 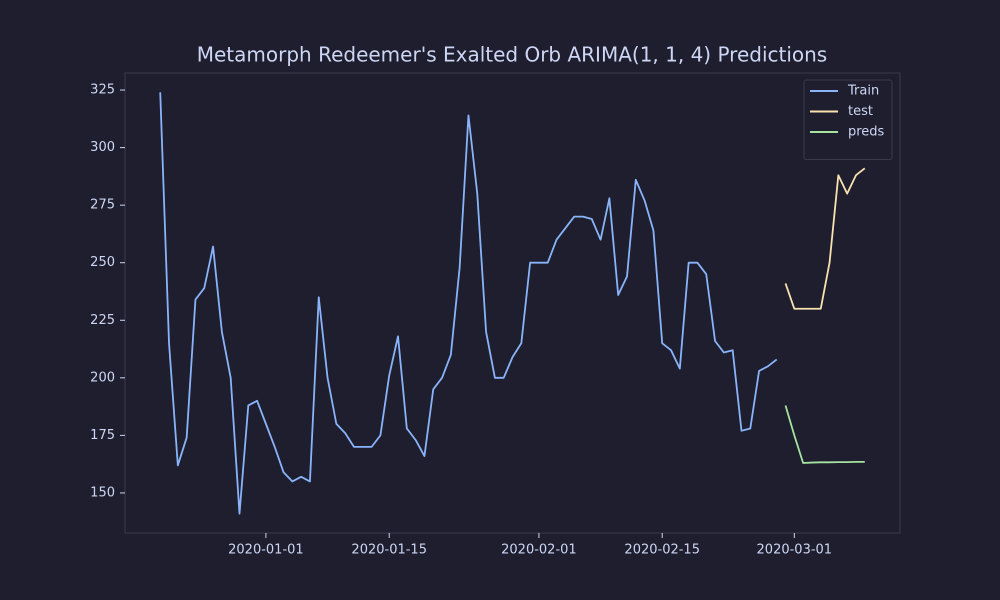 What do you see at coordinates (102, 90) in the screenshot?
I see `y-tick-label: 325` at bounding box center [102, 90].